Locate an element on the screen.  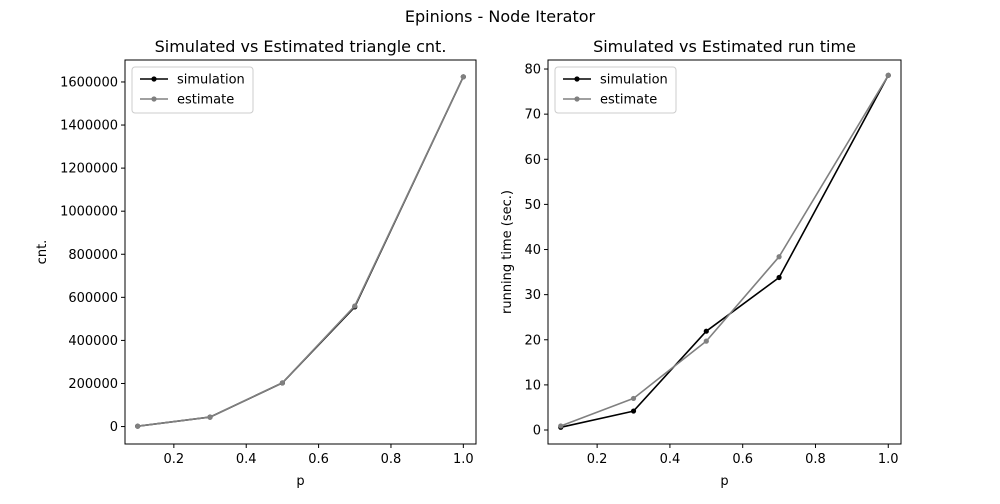
y-tick-label: 200000 is located at coordinates (93, 384).